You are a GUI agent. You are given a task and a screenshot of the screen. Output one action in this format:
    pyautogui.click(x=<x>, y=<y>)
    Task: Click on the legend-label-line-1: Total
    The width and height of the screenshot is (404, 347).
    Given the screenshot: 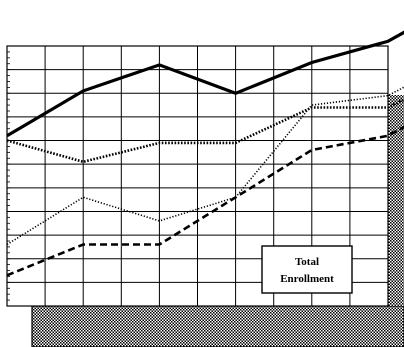 What is the action you would take?
    pyautogui.click(x=307, y=262)
    